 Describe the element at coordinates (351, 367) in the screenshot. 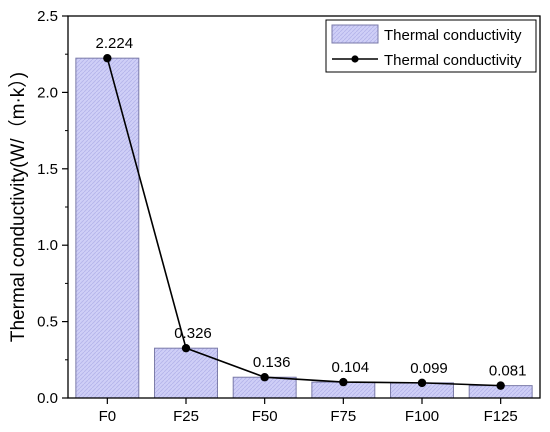

I see `data-label-F75: 0.104` at that location.